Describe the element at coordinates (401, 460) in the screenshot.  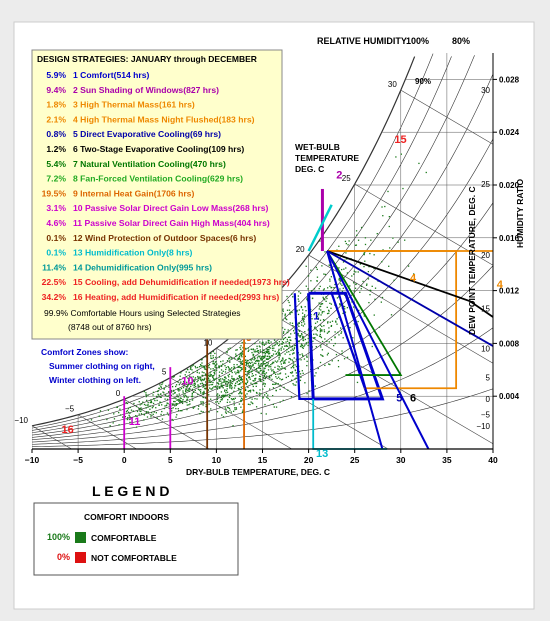
I see `x-tick-label: 30` at that location.